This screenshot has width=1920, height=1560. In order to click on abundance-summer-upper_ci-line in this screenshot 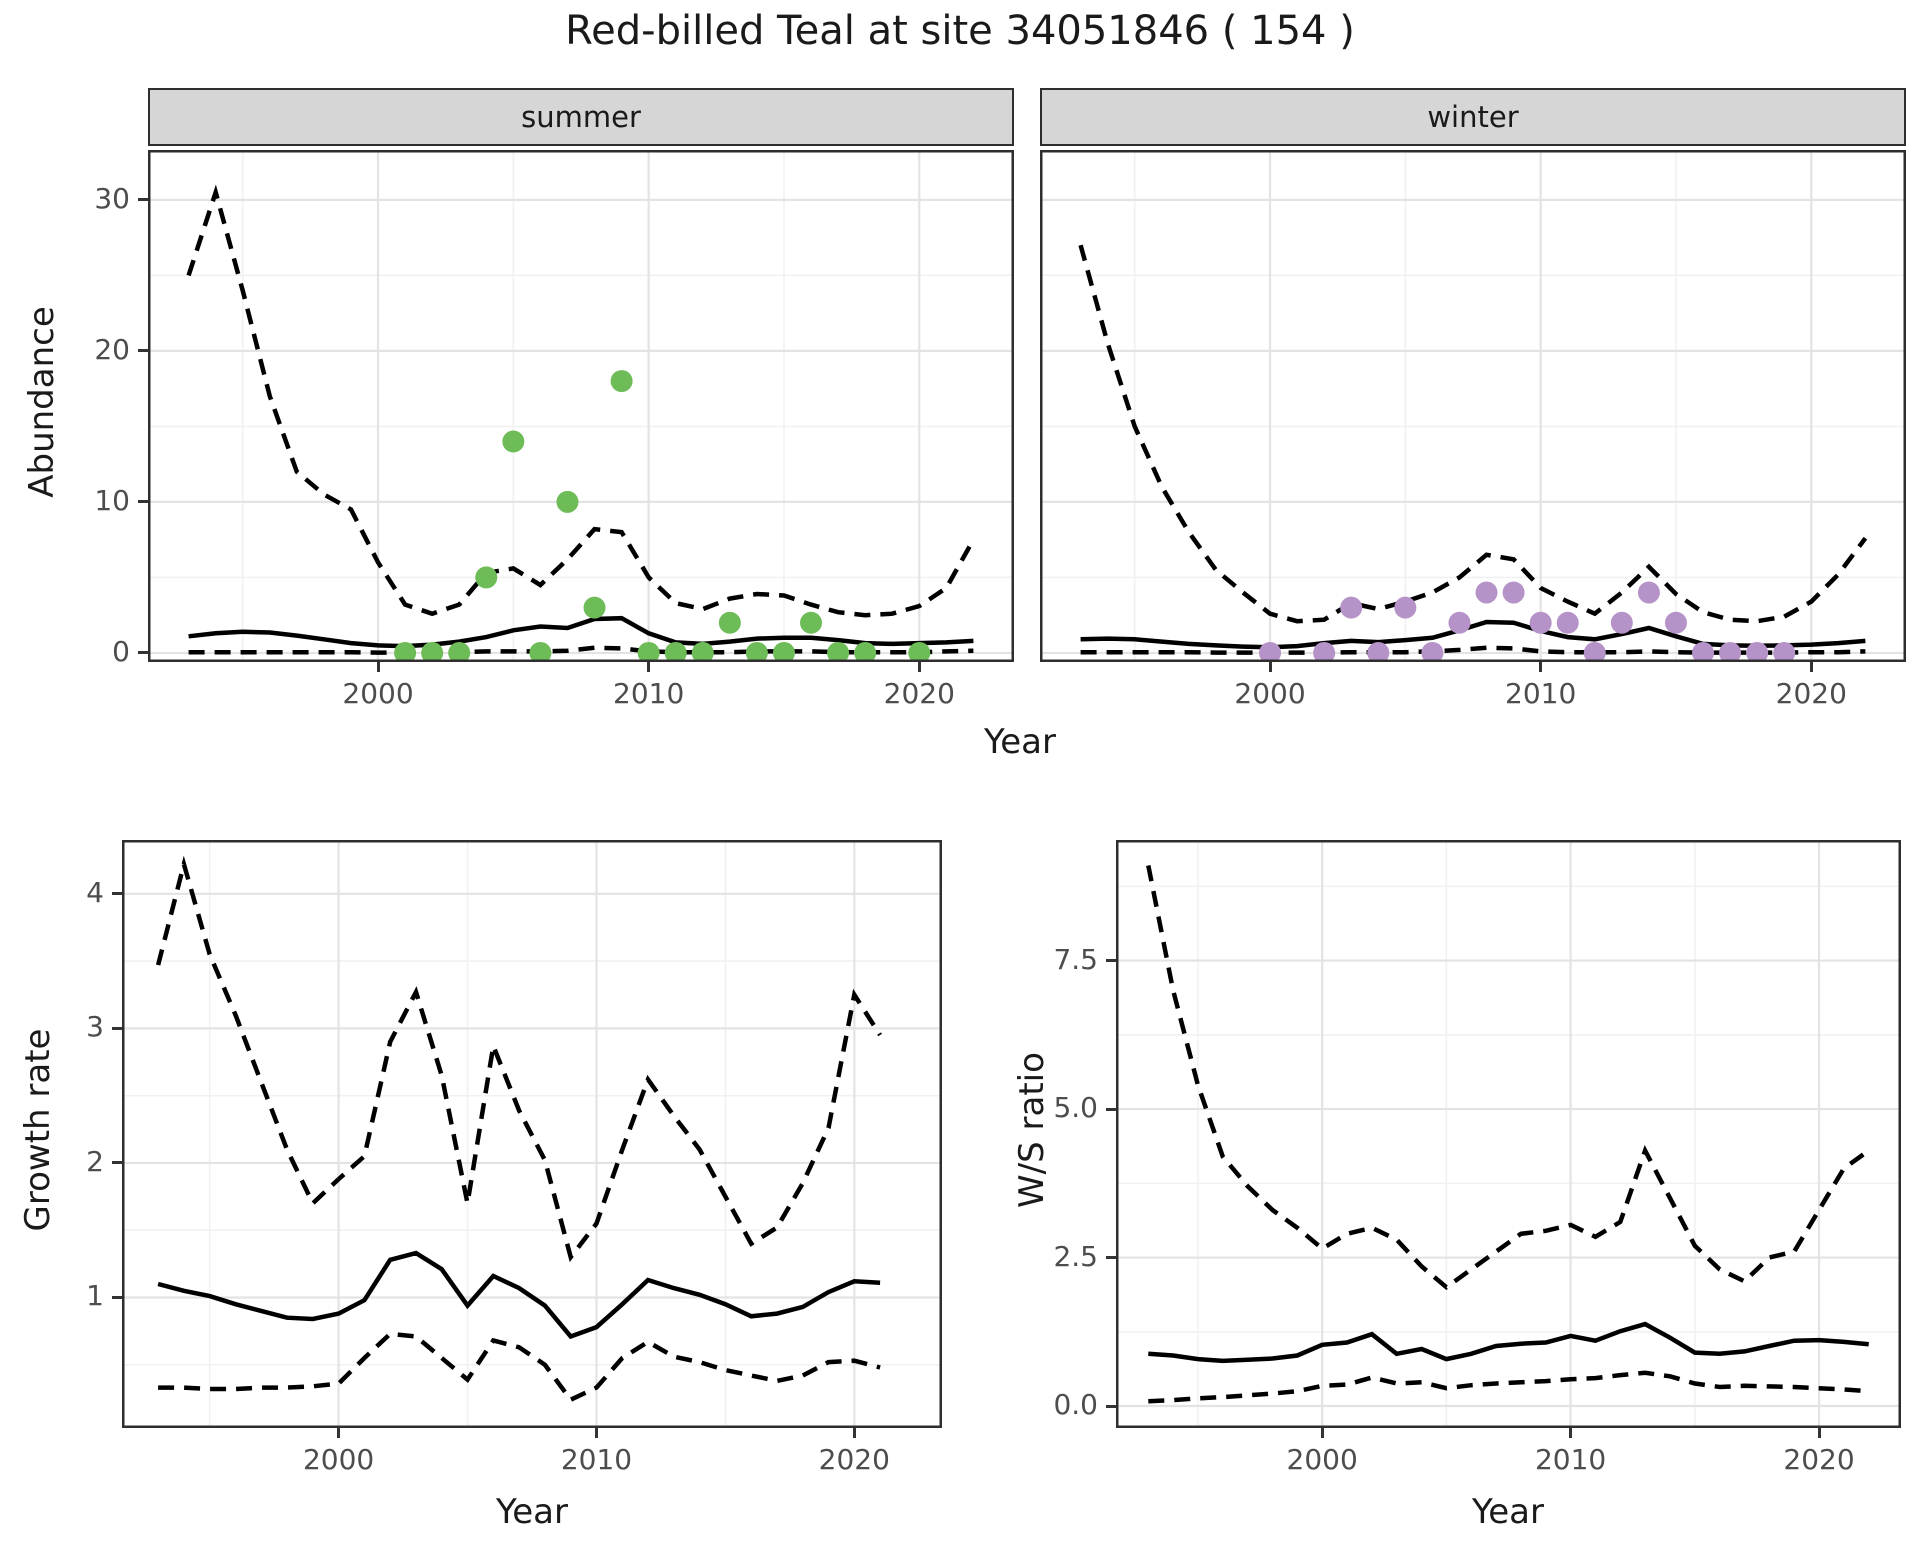, I will do `click(581, 401)`.